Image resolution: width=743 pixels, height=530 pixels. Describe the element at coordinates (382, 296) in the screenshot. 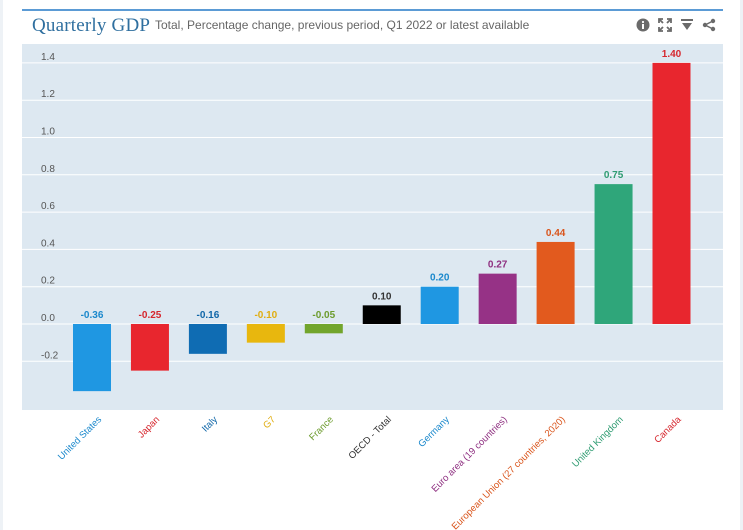

I see `value-label: 0.10` at that location.